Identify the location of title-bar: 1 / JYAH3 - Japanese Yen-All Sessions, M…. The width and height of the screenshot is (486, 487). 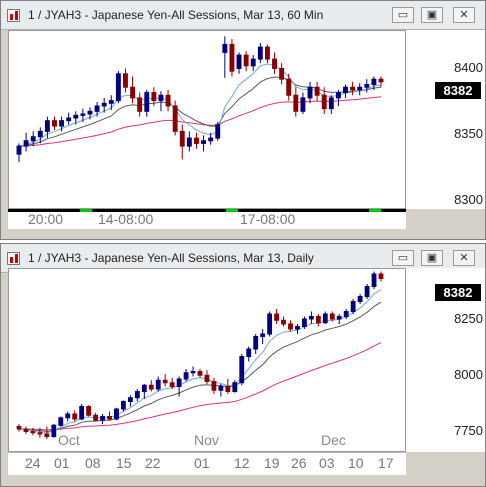
(243, 15).